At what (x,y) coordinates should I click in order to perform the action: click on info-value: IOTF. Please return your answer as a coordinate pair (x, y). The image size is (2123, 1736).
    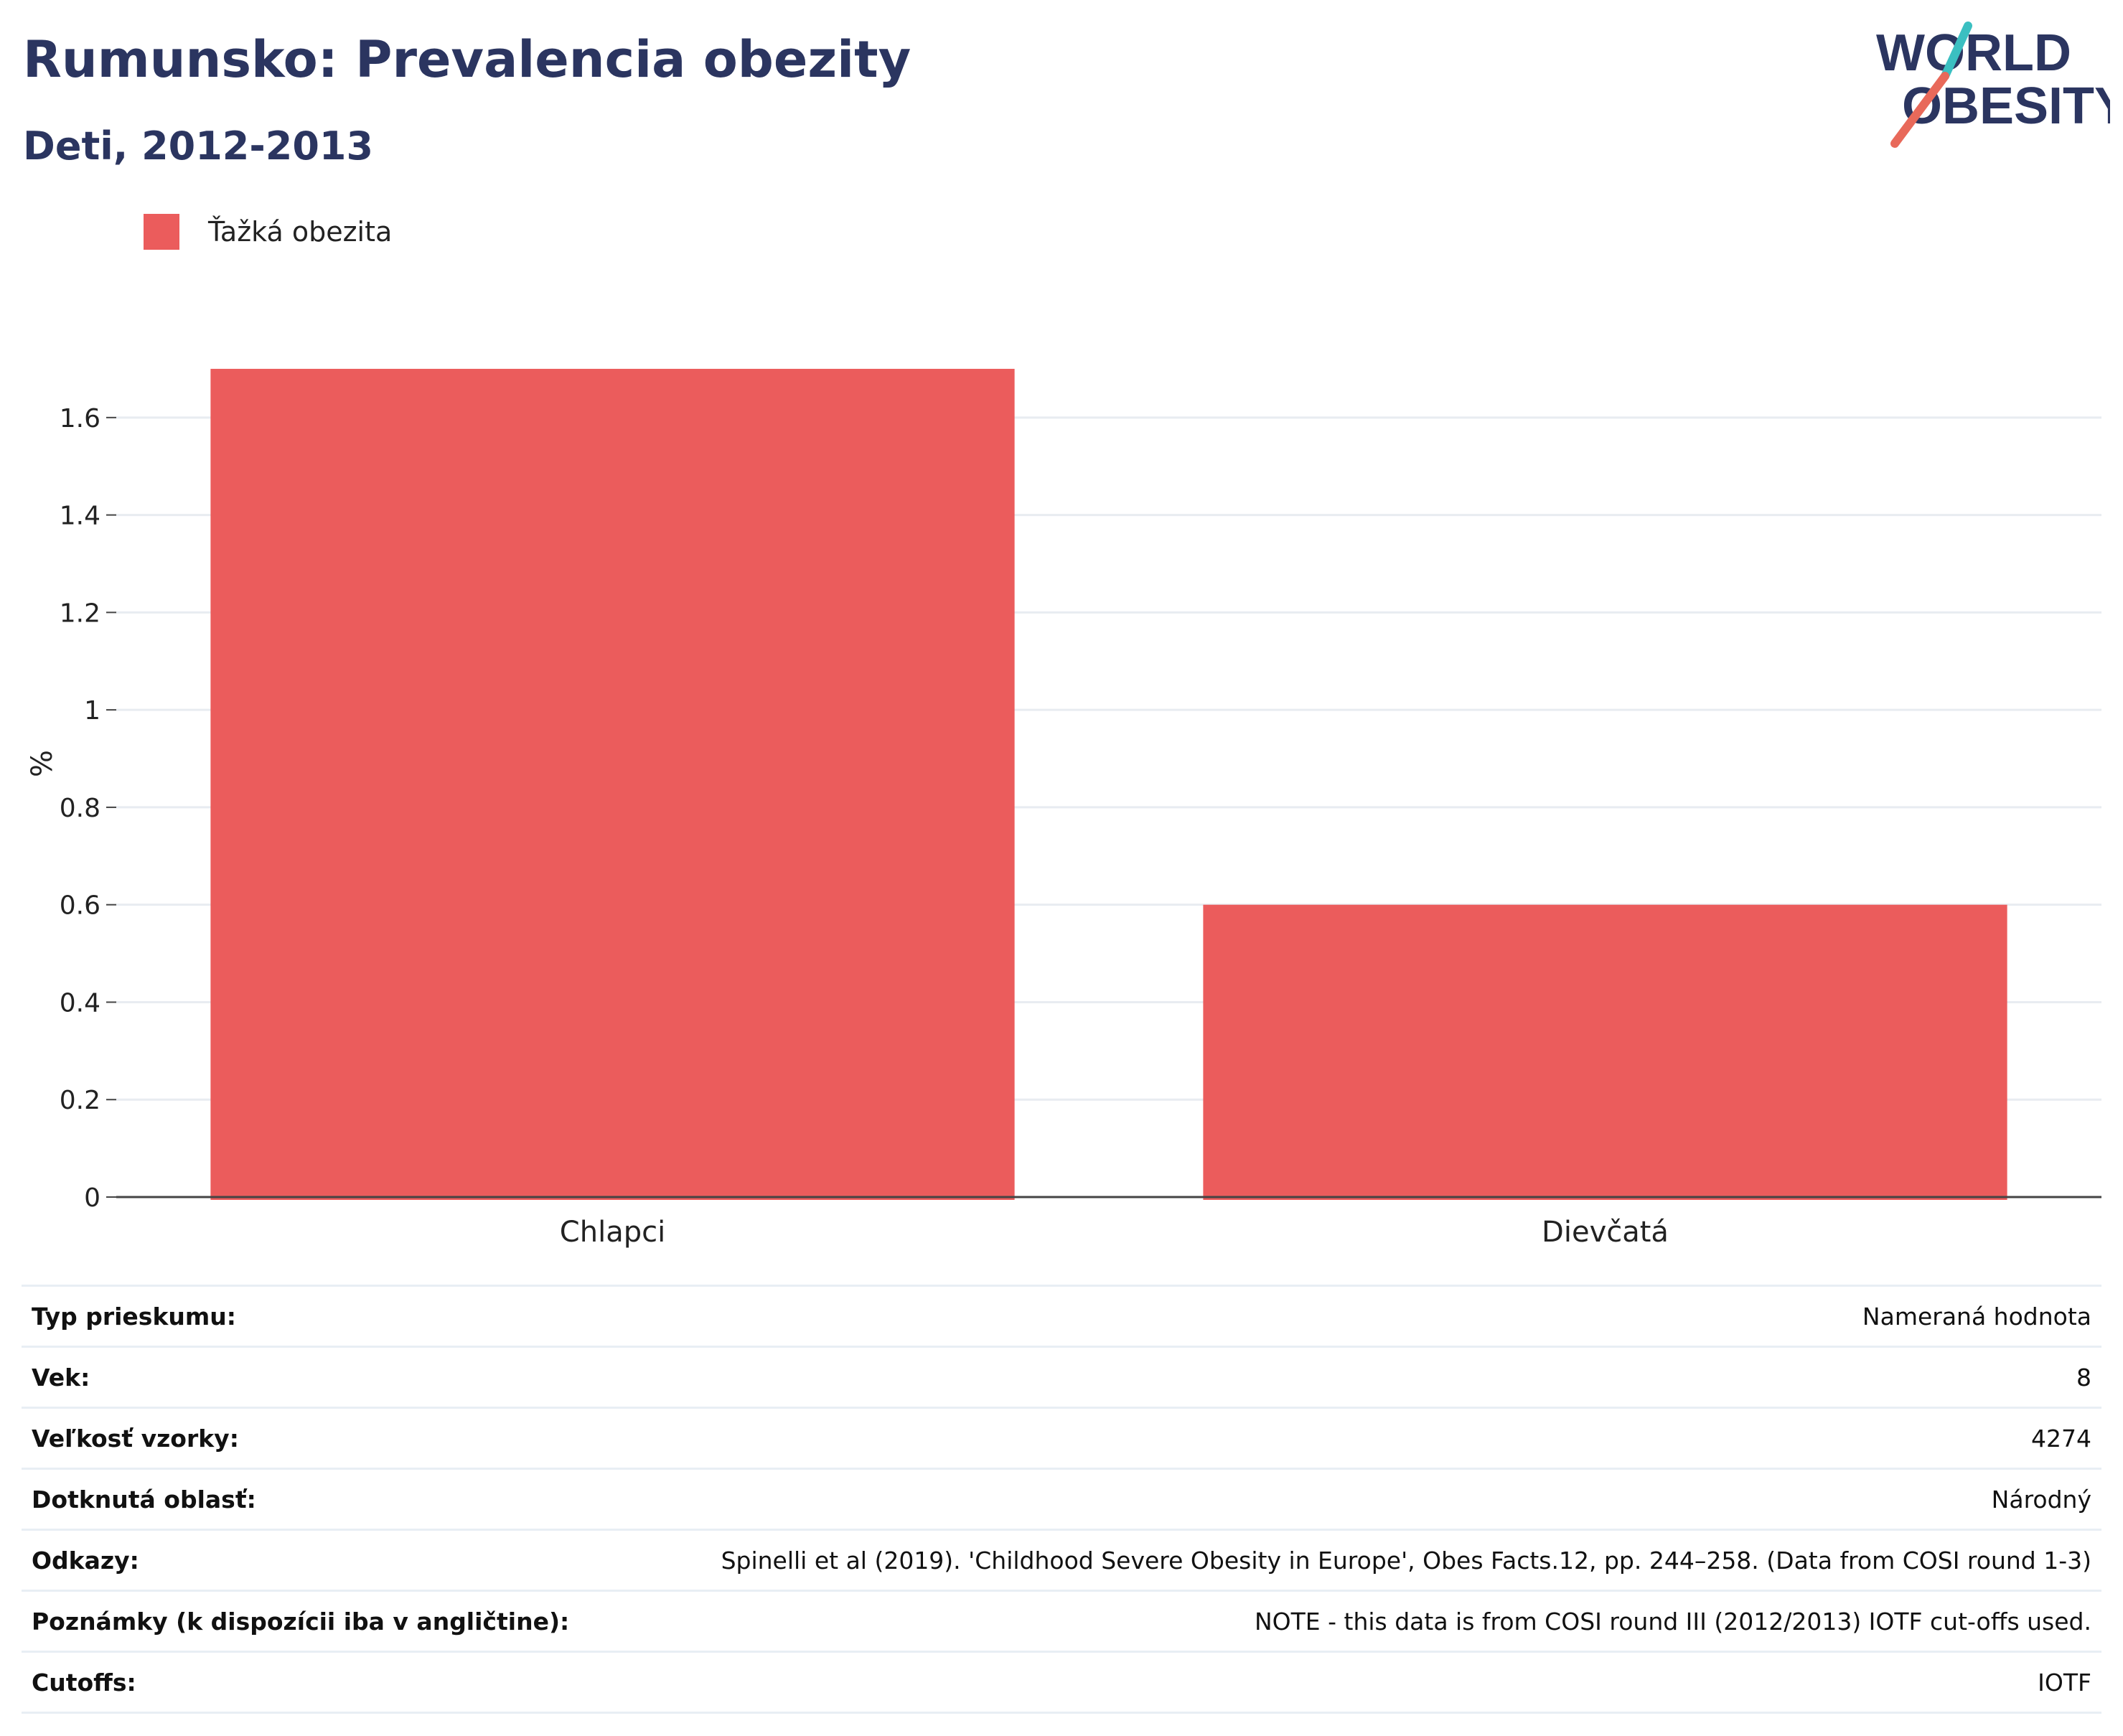
    Looking at the image, I should click on (1359, 1682).